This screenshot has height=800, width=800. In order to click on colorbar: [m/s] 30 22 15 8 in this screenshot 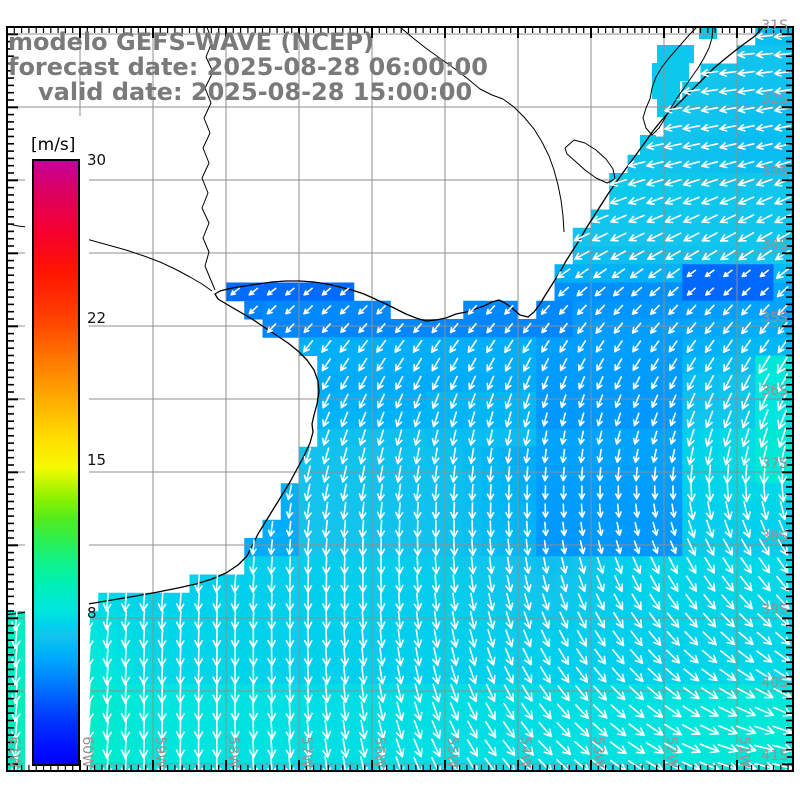, I will do `click(65, 446)`.